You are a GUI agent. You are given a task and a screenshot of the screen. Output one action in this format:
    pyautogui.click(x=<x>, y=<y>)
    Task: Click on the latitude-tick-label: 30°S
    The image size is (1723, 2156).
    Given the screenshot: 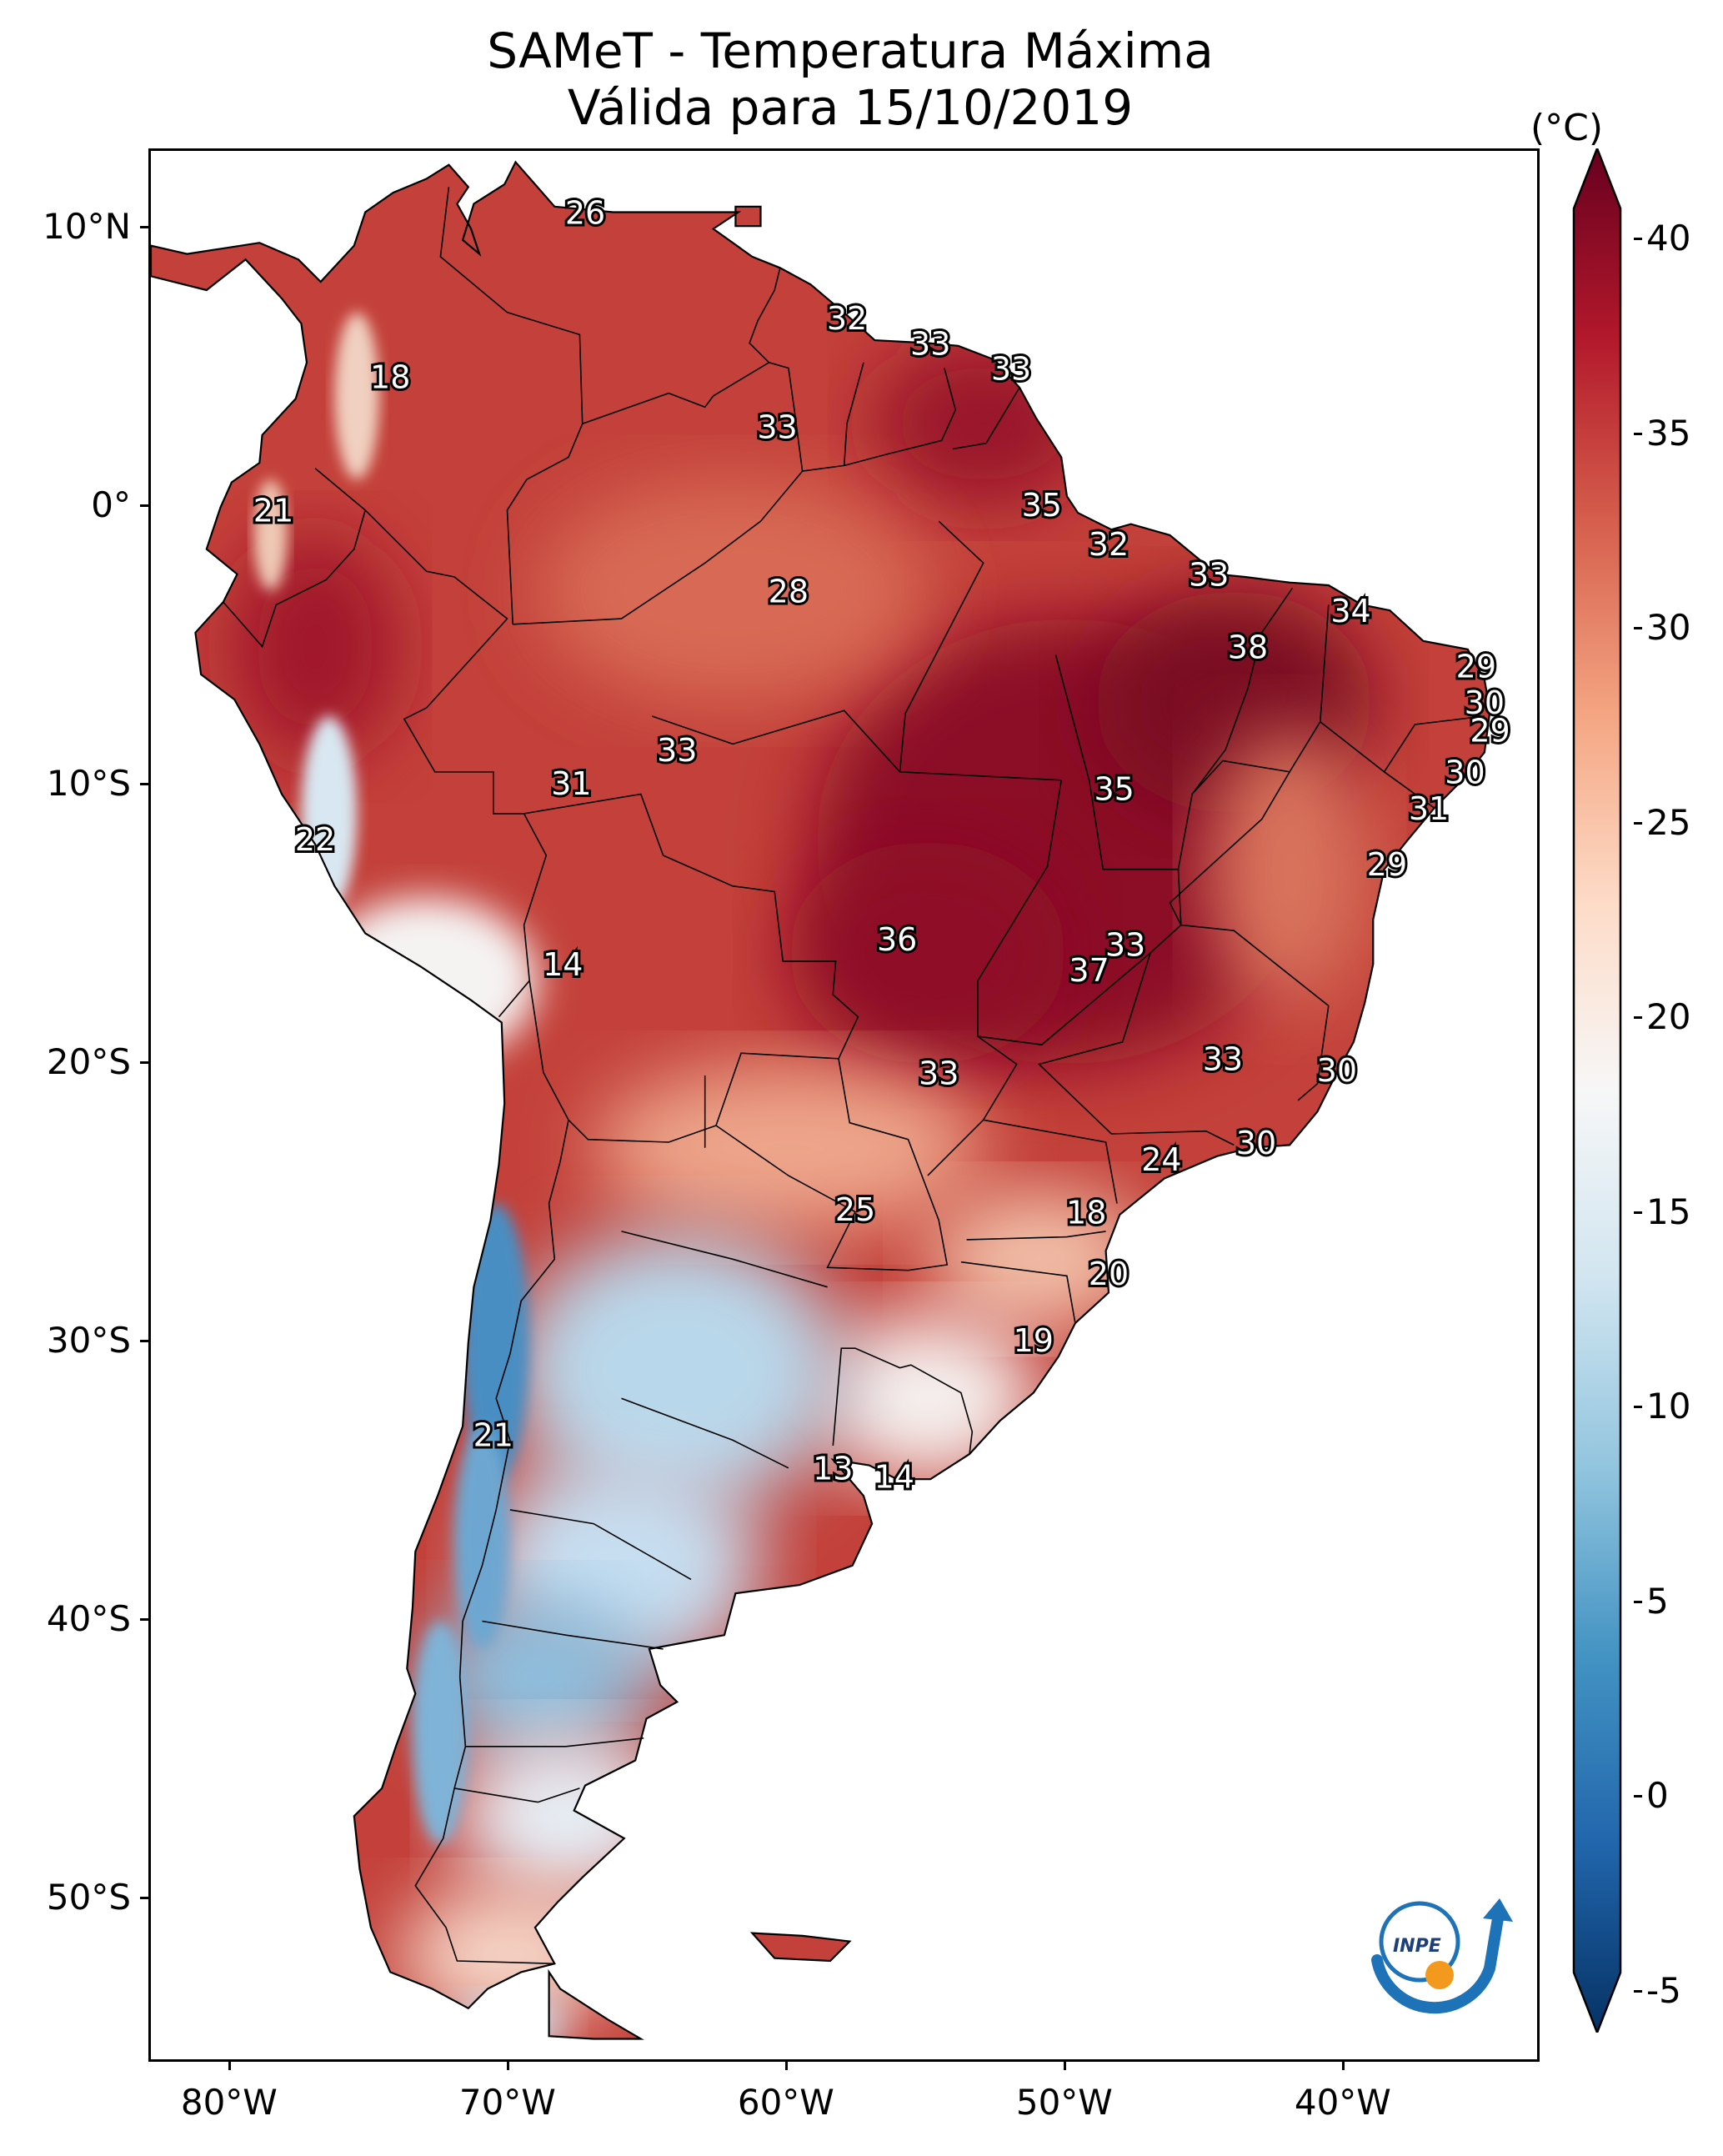 What is the action you would take?
    pyautogui.click(x=89, y=1340)
    